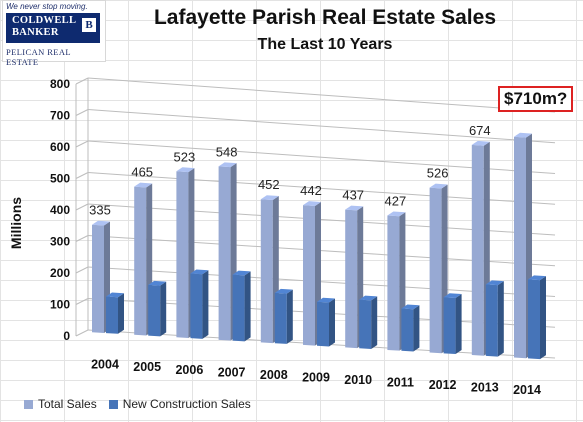  What do you see at coordinates (112, 315) in the screenshot?
I see `bar-new-2004-front` at bounding box center [112, 315].